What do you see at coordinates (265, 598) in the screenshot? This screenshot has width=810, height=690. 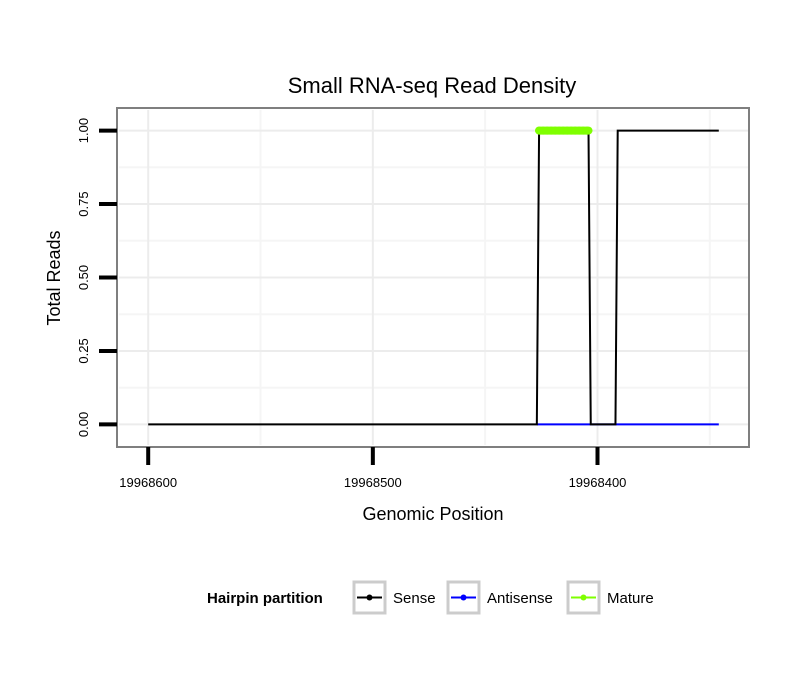 I see `legend-title: Hairpin partition` at bounding box center [265, 598].